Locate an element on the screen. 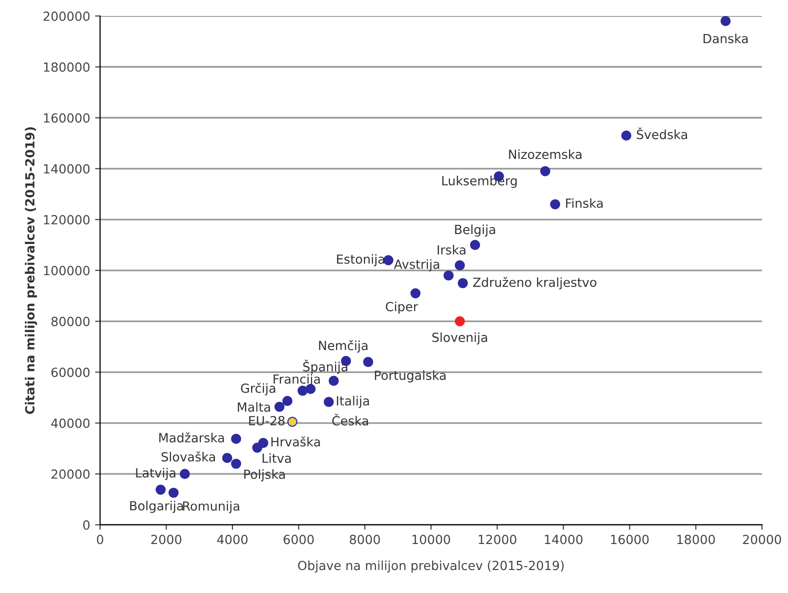 The width and height of the screenshot is (788, 593). annotation: Litva is located at coordinates (276, 458).